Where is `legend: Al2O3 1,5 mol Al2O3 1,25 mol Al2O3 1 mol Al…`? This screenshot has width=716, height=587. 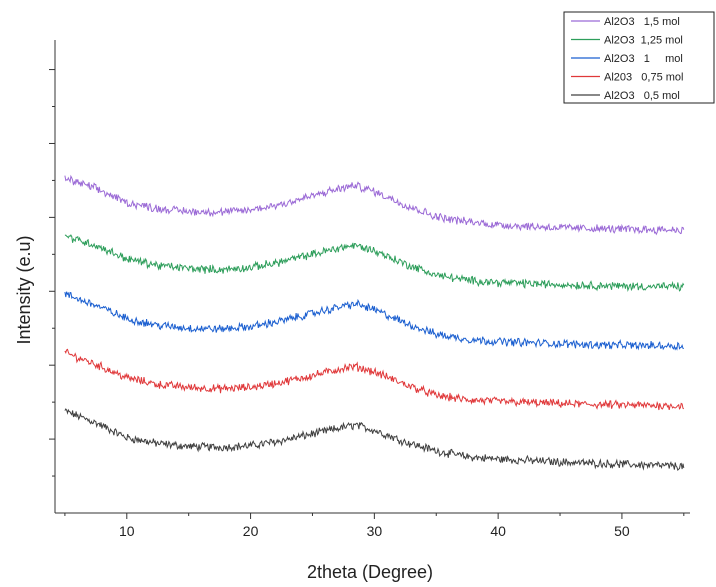 legend: Al2O3 1,5 mol Al2O3 1,25 mol Al2O3 1 mol Al… is located at coordinates (639, 57).